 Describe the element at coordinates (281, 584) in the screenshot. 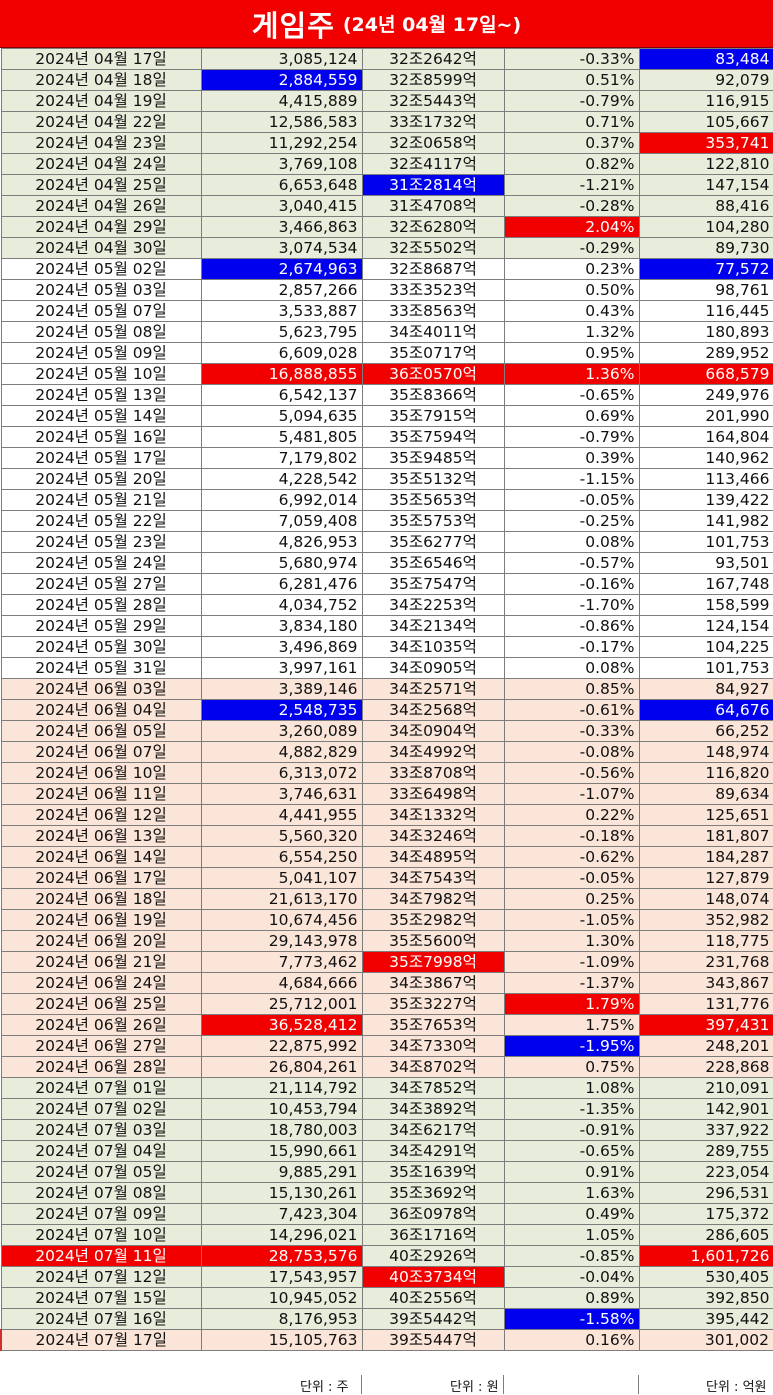

I see `volume-cell: 6,281,476` at that location.